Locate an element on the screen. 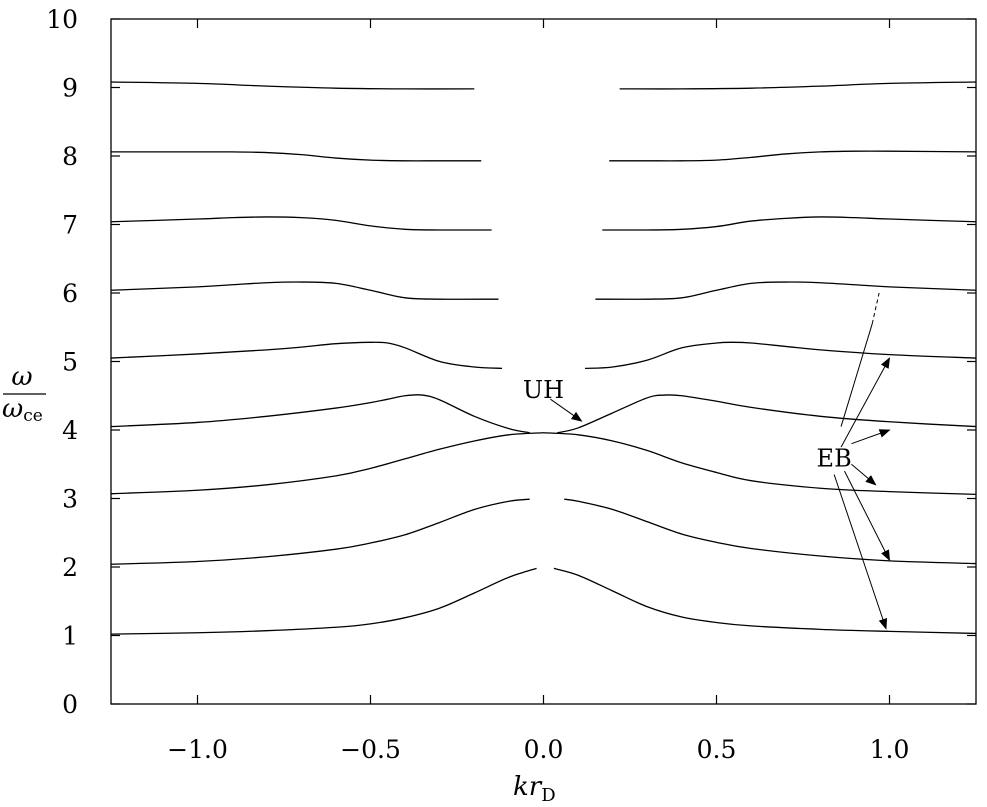  y-tick-label: 0 is located at coordinates (70, 704).